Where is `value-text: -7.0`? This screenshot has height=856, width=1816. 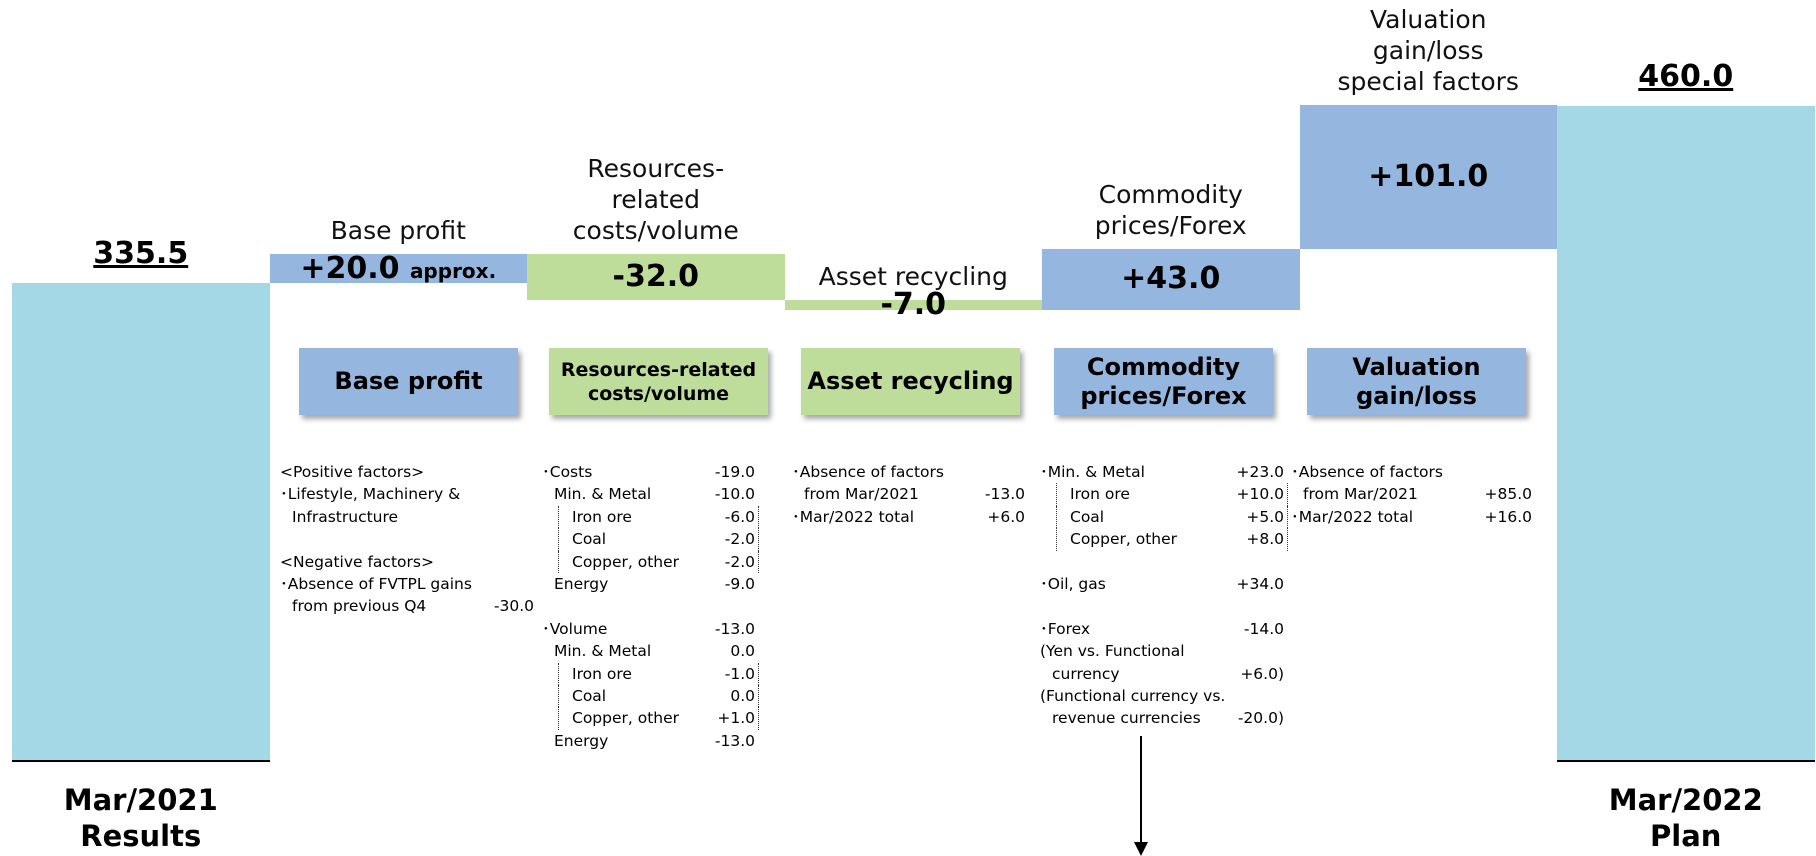 value-text: -7.0 is located at coordinates (913, 304).